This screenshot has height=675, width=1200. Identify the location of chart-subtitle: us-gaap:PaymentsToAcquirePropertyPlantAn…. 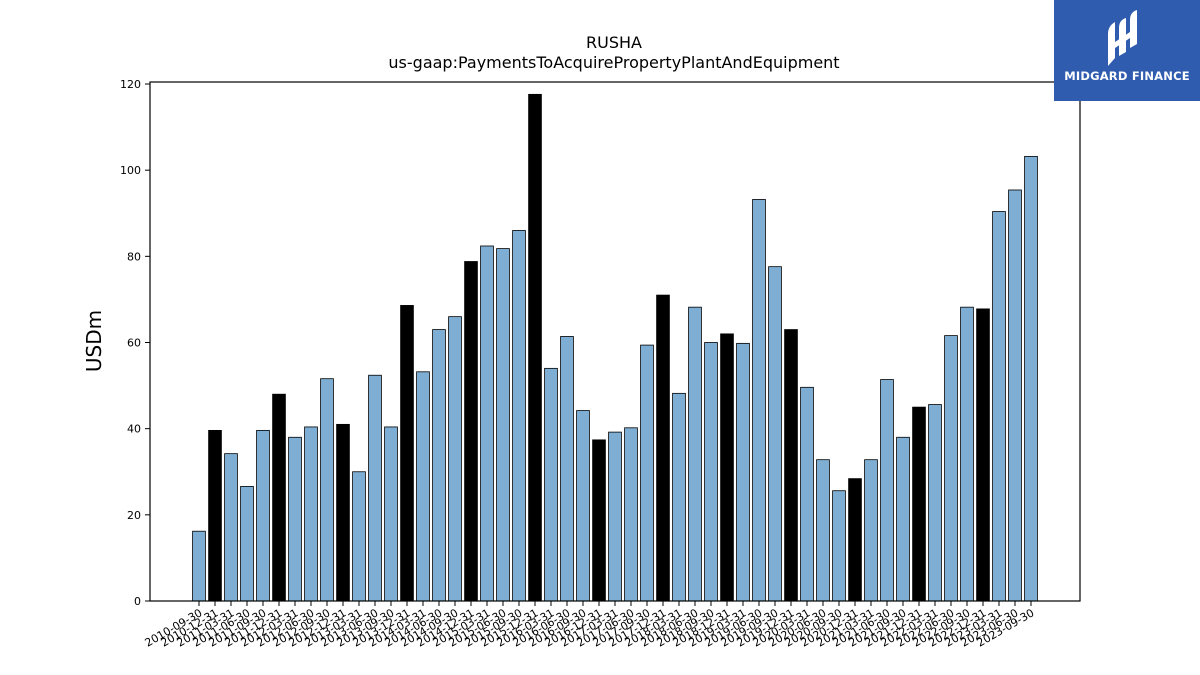
(613, 62).